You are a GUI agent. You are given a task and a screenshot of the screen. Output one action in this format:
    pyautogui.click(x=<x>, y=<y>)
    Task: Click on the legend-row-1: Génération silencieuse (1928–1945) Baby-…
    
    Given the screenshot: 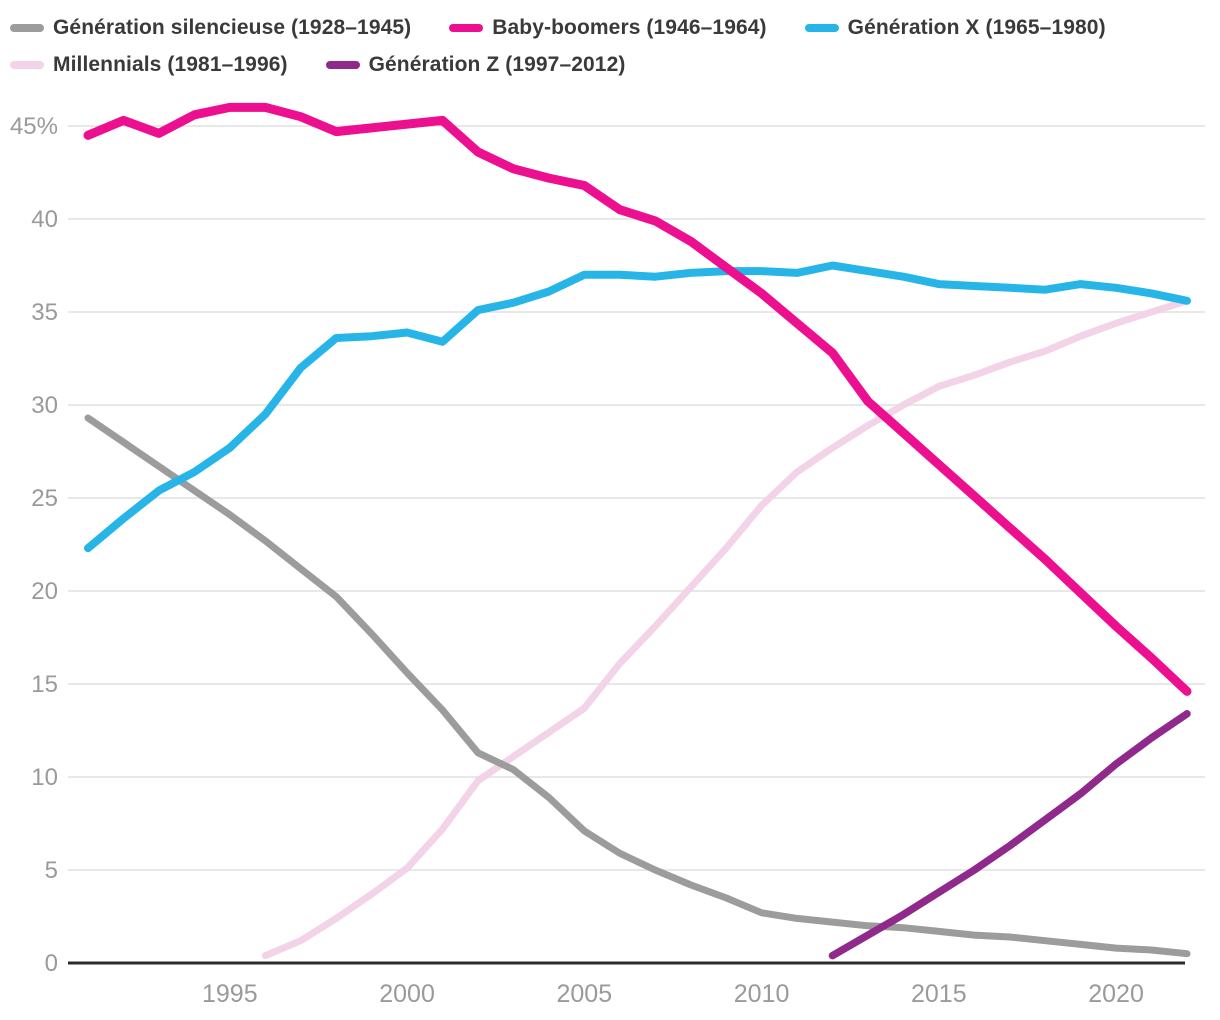 What is the action you would take?
    pyautogui.click(x=558, y=28)
    